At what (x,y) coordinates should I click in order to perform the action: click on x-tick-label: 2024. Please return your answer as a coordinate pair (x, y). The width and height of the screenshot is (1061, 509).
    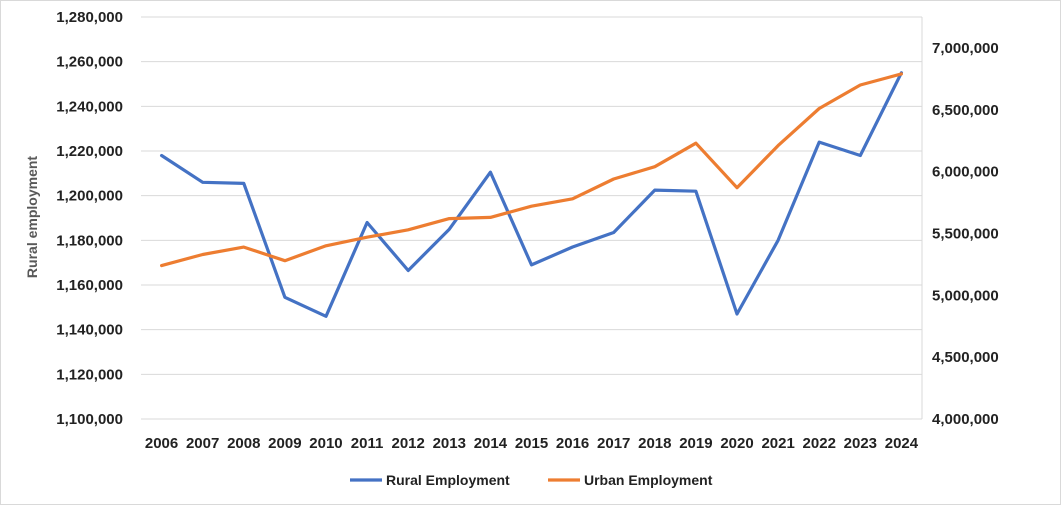
    Looking at the image, I should click on (902, 443).